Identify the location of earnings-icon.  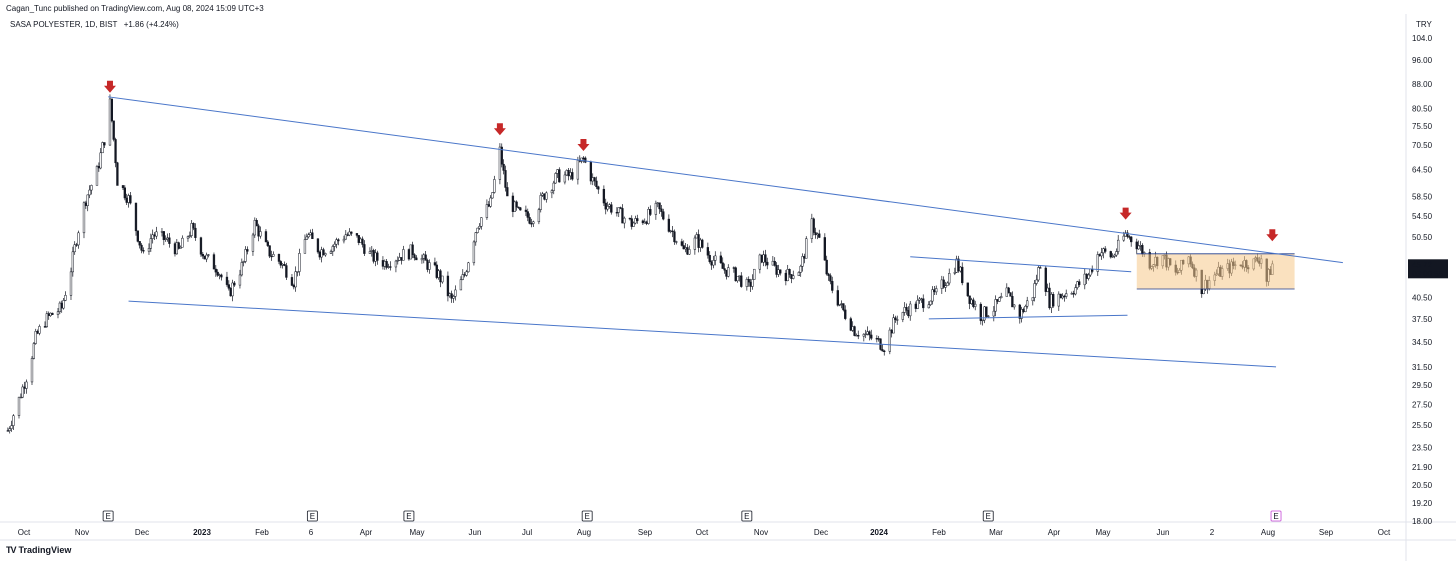
(312, 516).